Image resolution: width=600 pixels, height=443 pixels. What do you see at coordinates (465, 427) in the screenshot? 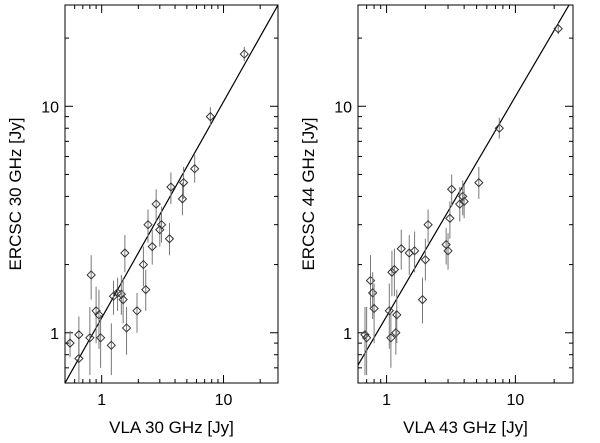
I see `x-axis-label: VLA 43 GHz [Jy]` at bounding box center [465, 427].